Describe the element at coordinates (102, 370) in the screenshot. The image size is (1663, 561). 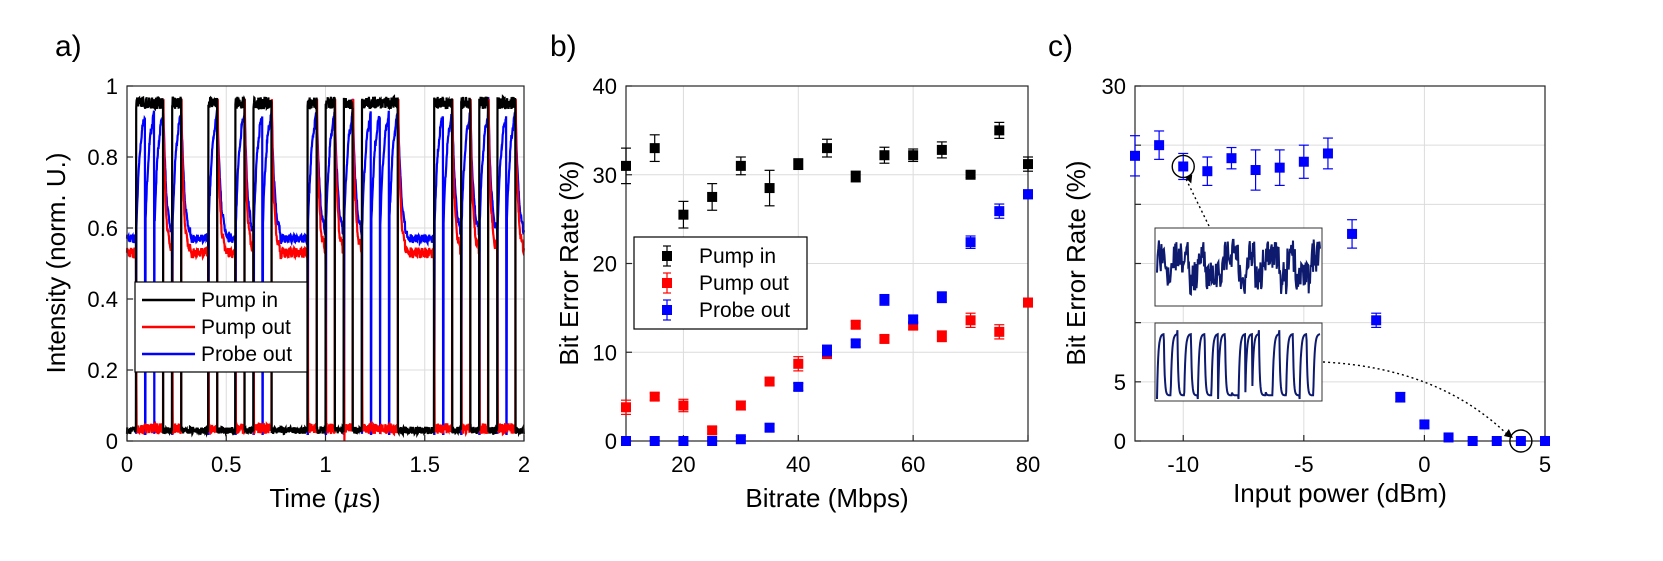
I see `y-tick-label: 0.2` at that location.